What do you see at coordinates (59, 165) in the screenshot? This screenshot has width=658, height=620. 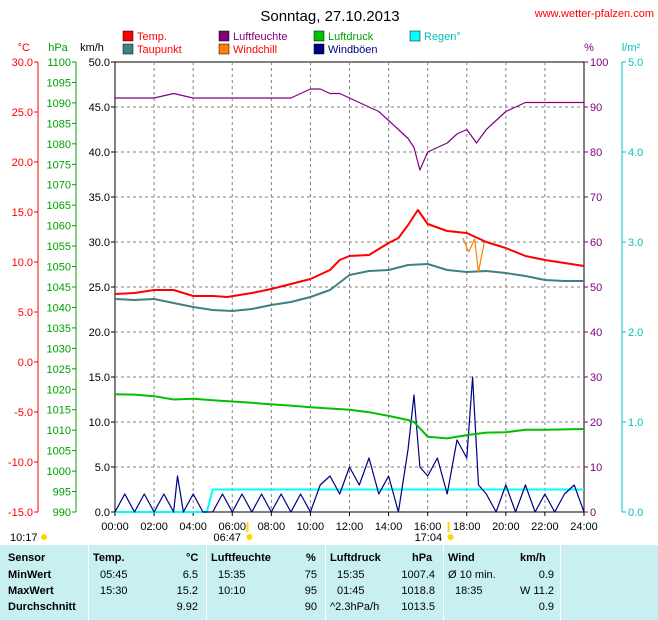 I see `pressure-tick-label: 1075` at bounding box center [59, 165].